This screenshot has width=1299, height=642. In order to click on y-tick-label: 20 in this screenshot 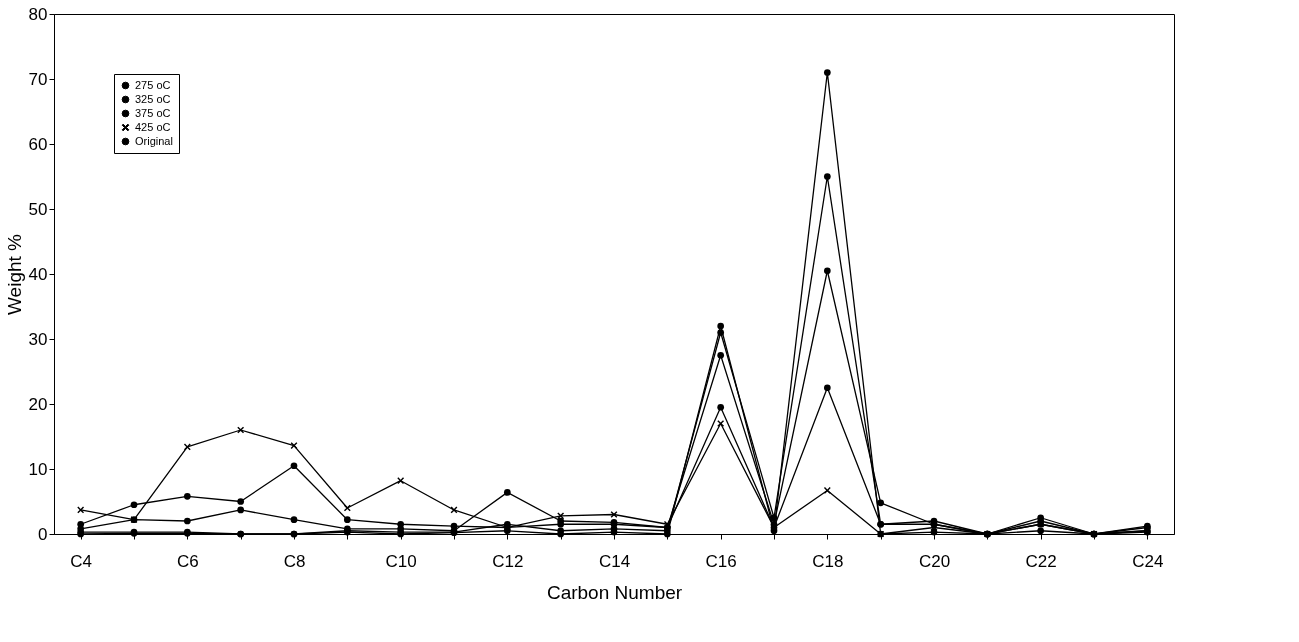, I will do `click(38, 404)`.